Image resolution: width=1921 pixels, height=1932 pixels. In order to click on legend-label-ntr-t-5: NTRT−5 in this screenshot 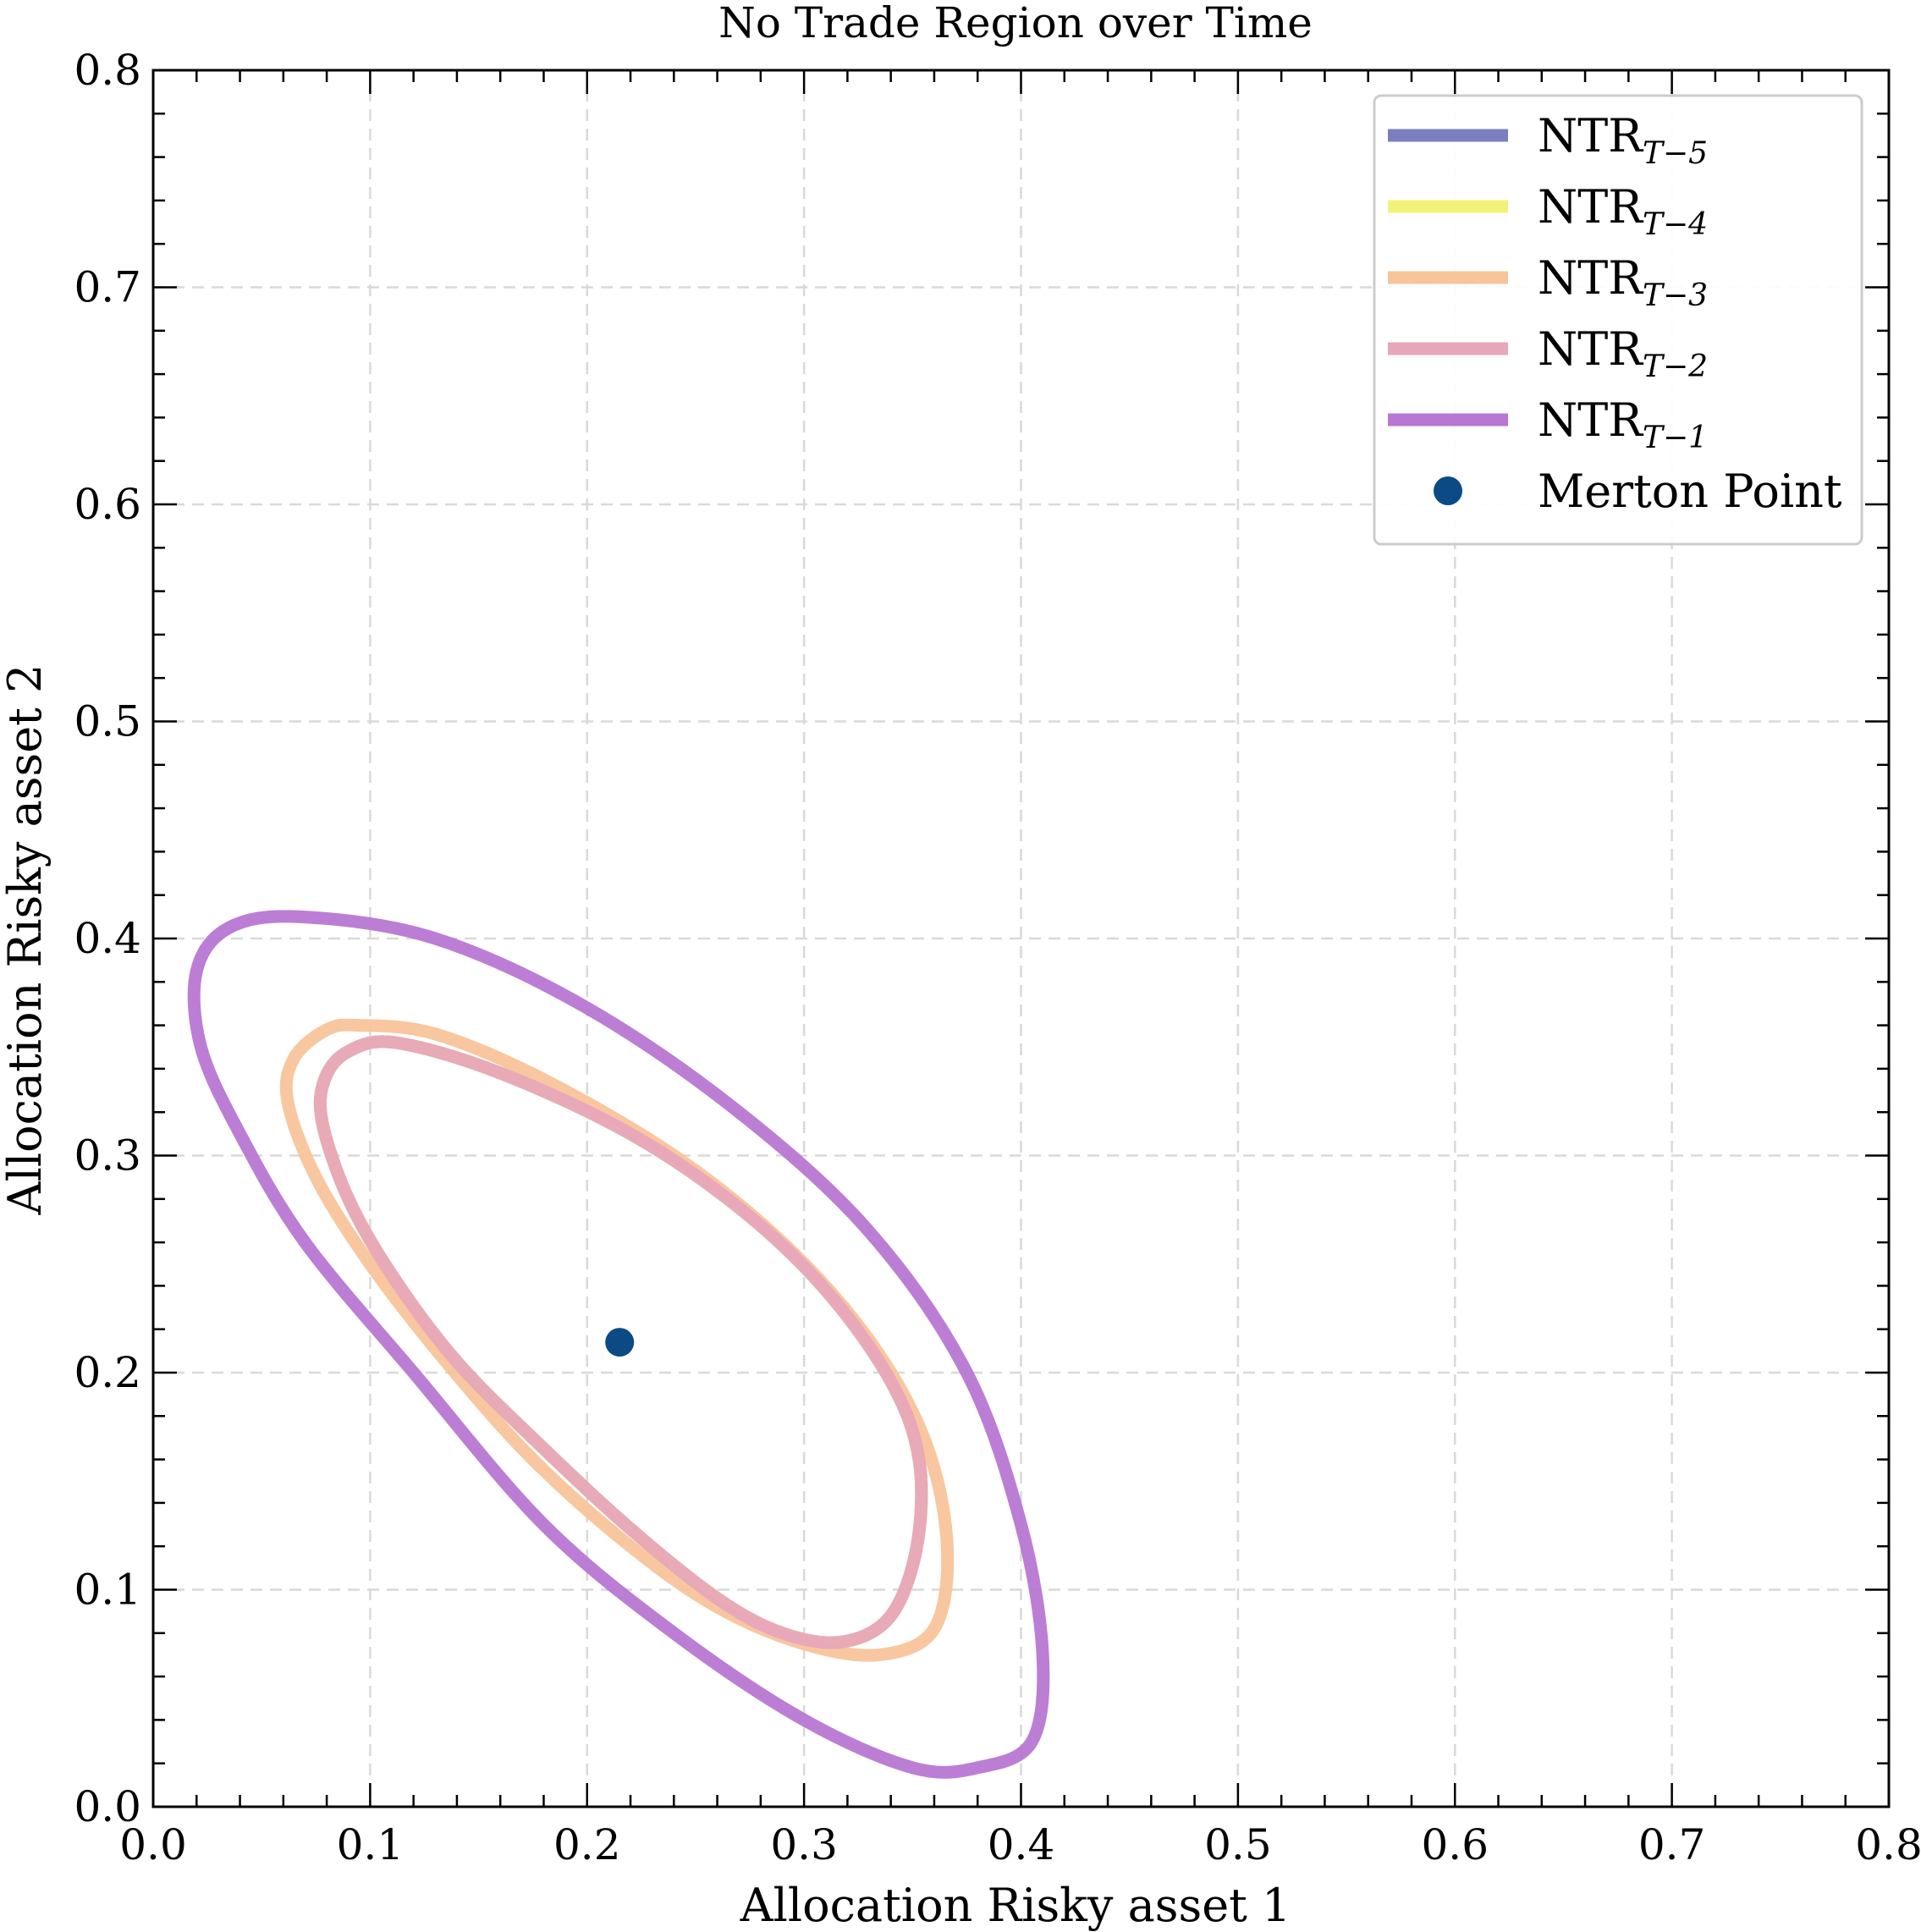, I will do `click(1623, 140)`.